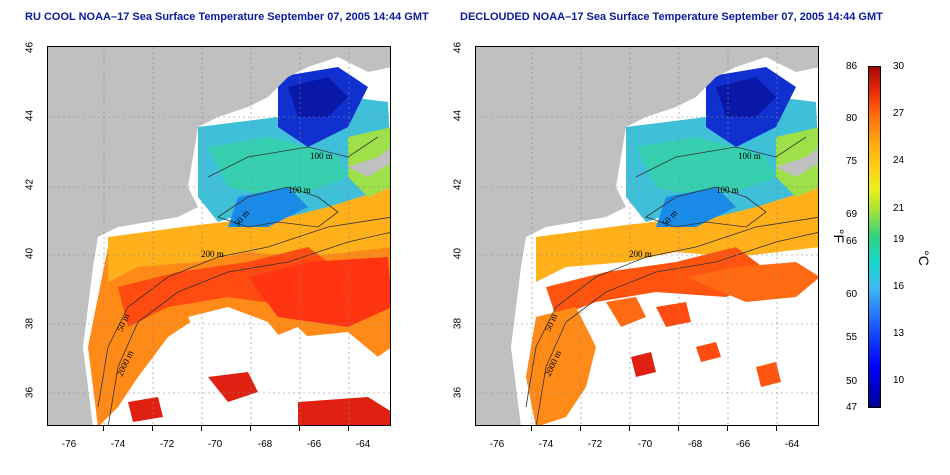 The width and height of the screenshot is (950, 475). What do you see at coordinates (852, 337) in the screenshot?
I see `fahrenheit-tick-label: 55` at bounding box center [852, 337].